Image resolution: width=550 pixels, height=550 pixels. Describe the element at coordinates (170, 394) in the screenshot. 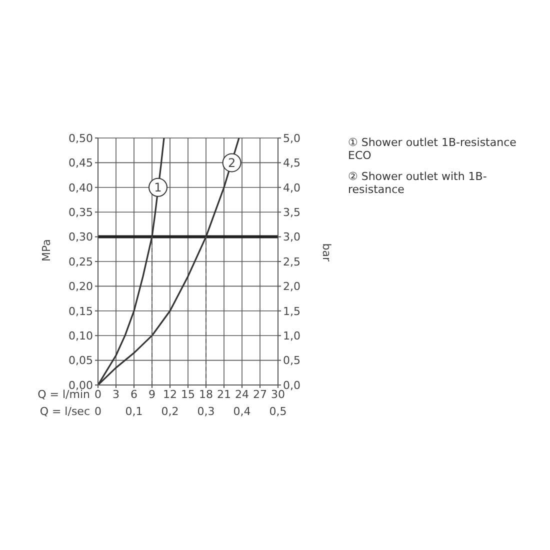

I see `x-tick-label: 12` at that location.